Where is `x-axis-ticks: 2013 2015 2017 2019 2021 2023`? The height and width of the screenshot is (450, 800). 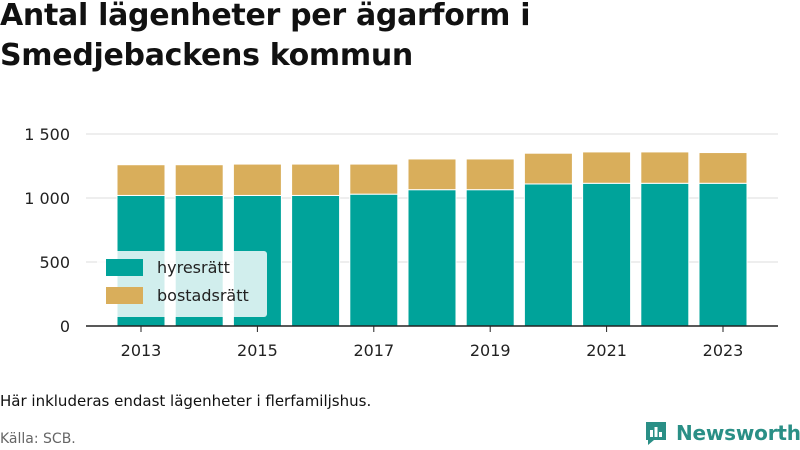
x-axis-ticks: 2013 2015 2017 2019 2021 2023 is located at coordinates (432, 343).